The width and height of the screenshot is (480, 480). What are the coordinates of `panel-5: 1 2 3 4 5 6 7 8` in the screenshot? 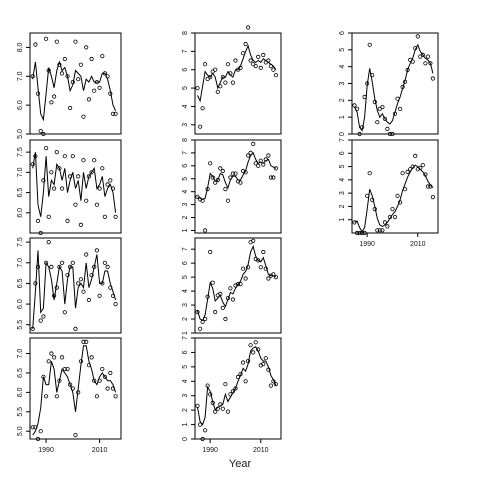 It's located at (232, 186).